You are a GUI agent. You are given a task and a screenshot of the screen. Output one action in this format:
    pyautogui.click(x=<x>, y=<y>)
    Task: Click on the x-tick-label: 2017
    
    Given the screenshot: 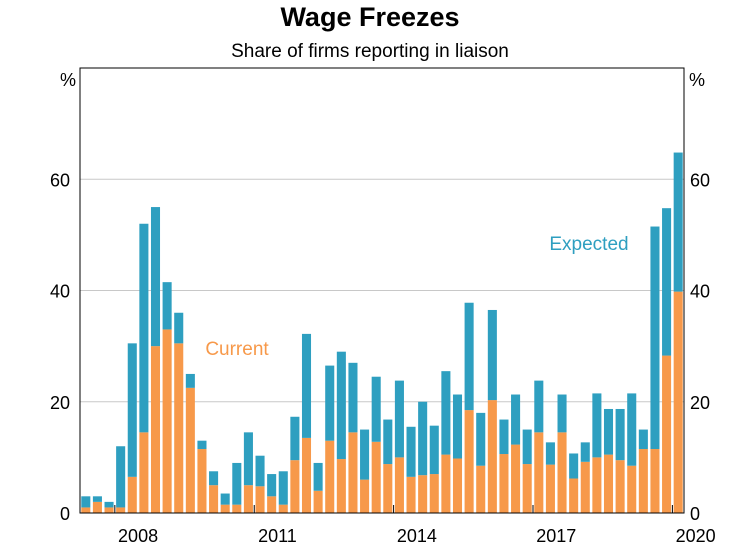 What is the action you would take?
    pyautogui.click(x=556, y=536)
    